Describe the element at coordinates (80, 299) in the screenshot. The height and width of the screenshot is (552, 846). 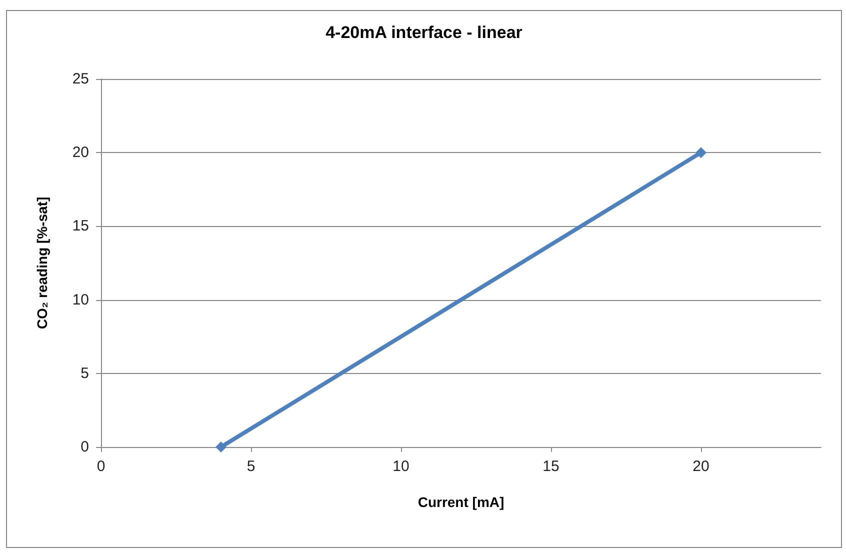
I see `y-tick-label: 10` at that location.